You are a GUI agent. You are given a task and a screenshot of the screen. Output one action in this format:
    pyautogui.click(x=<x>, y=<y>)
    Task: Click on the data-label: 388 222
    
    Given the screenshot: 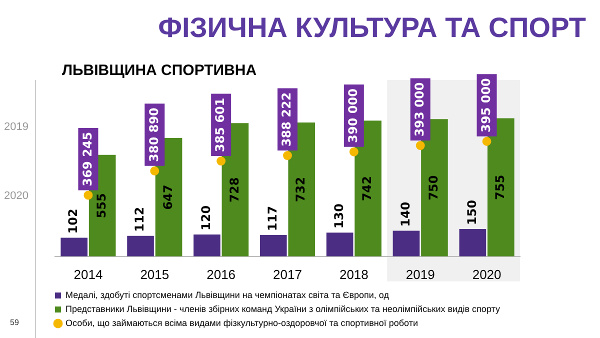 What is the action you would take?
    pyautogui.click(x=287, y=119)
    